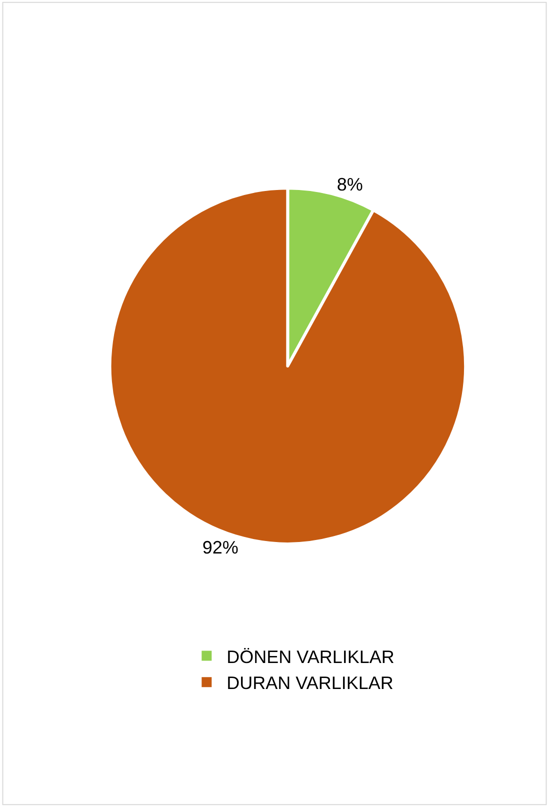 This screenshot has height=807, width=549. What do you see at coordinates (220, 548) in the screenshot?
I see `data-label: 92%` at bounding box center [220, 548].